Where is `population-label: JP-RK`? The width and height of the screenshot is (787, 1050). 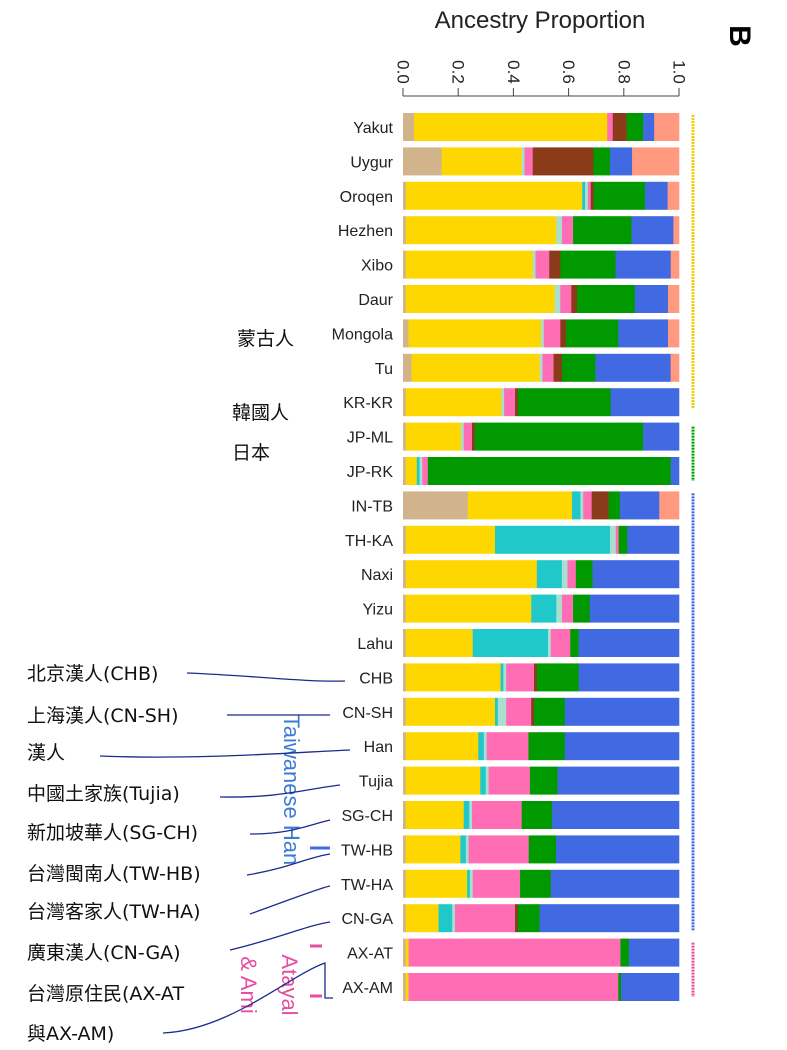
population-label: JP-RK is located at coordinates (370, 472).